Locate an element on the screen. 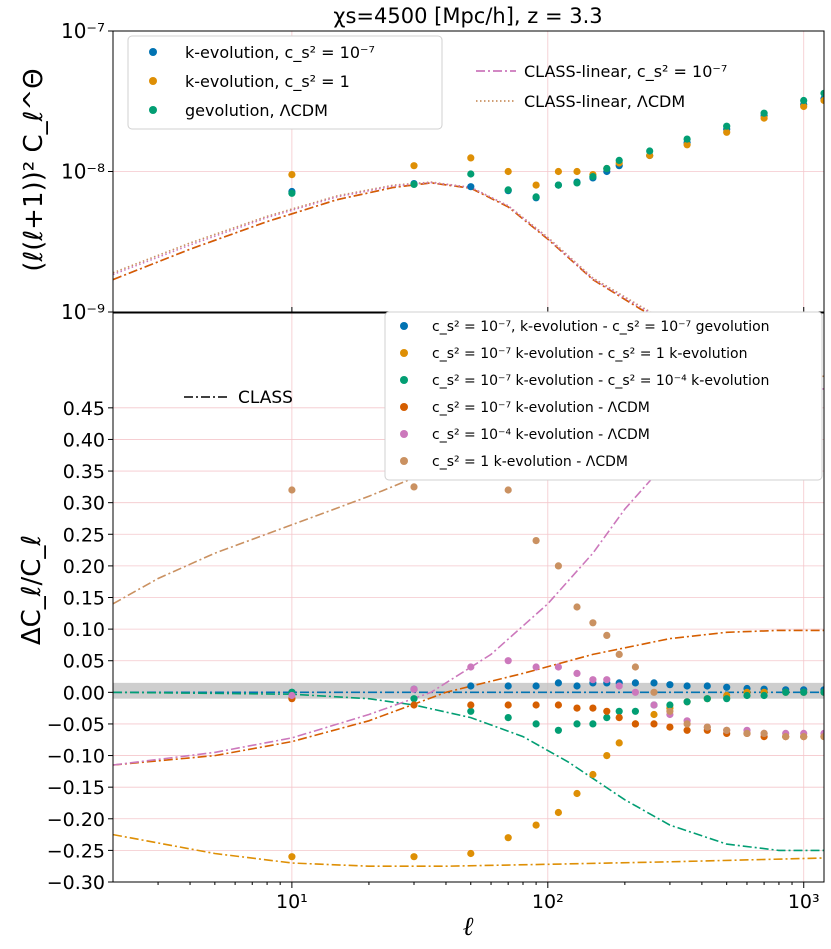 This screenshot has width=831, height=949. top-ytick-label-1: 10⁻⁸ is located at coordinates (83, 172).